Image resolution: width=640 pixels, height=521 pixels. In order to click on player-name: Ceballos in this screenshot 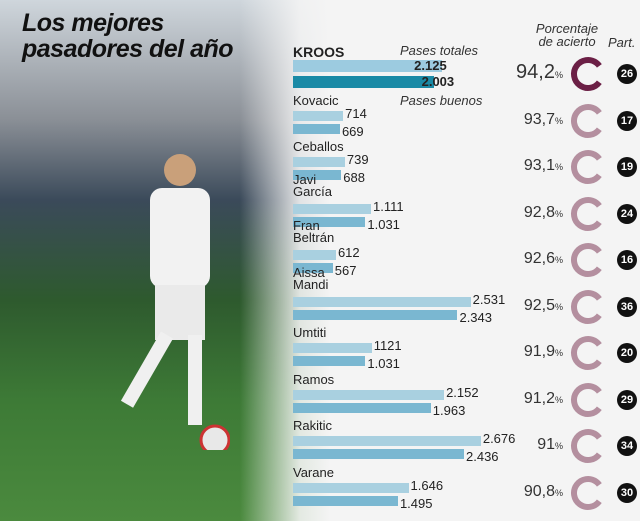, I will do `click(318, 146)`.